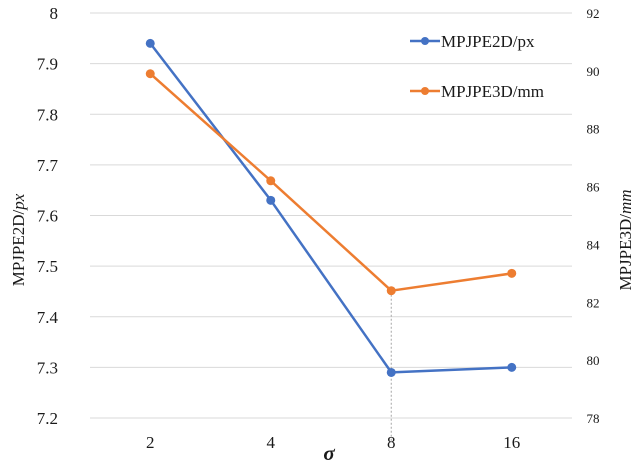 The image size is (642, 465). What do you see at coordinates (18, 247) in the screenshot?
I see `left-axis-title-main: MPJPE2D/` at bounding box center [18, 247].